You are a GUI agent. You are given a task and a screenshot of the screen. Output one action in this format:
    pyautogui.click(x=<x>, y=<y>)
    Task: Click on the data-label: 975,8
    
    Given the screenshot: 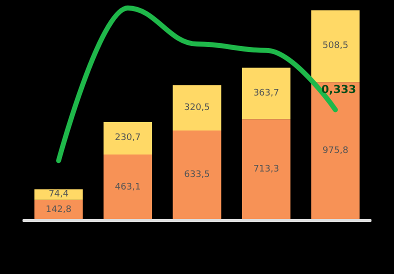 What is the action you would take?
    pyautogui.click(x=335, y=151)
    